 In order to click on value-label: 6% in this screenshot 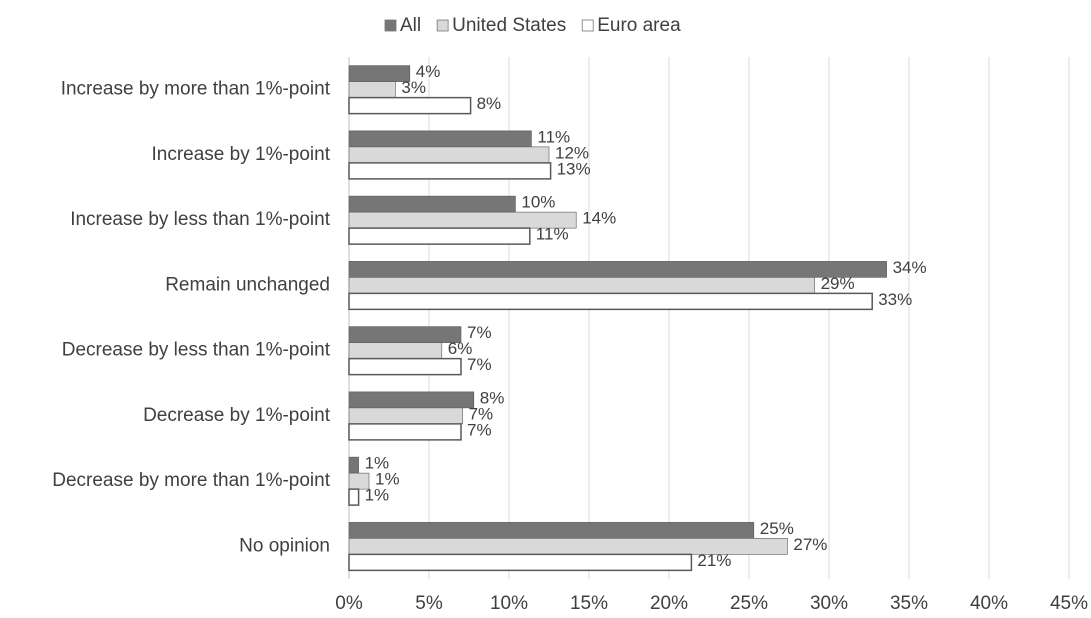, I will do `click(460, 348)`.